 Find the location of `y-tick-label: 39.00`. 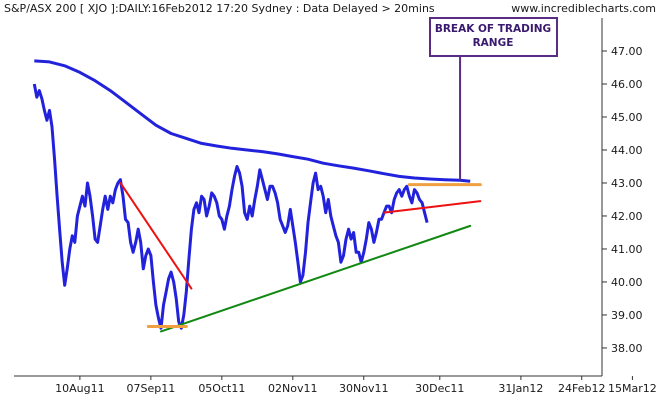

y-tick-label: 39.00 is located at coordinates (627, 315).